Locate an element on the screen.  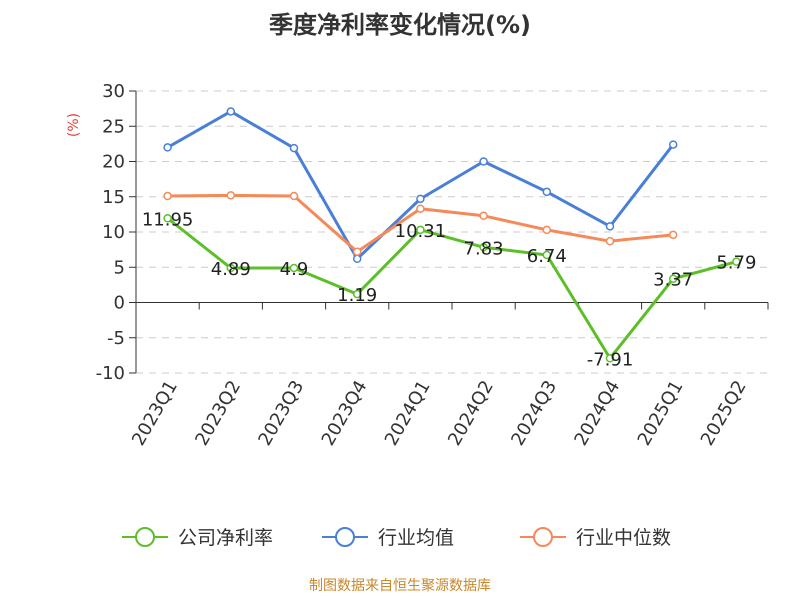
x-tick-label: 2024Q1 is located at coordinates (408, 413).